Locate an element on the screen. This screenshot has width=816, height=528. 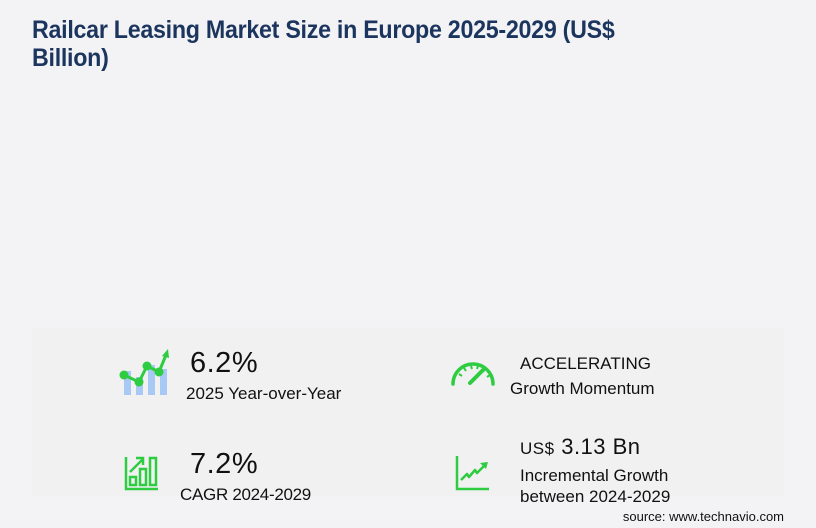
incremental-value: US$ 3.13 Bn is located at coordinates (580, 447).